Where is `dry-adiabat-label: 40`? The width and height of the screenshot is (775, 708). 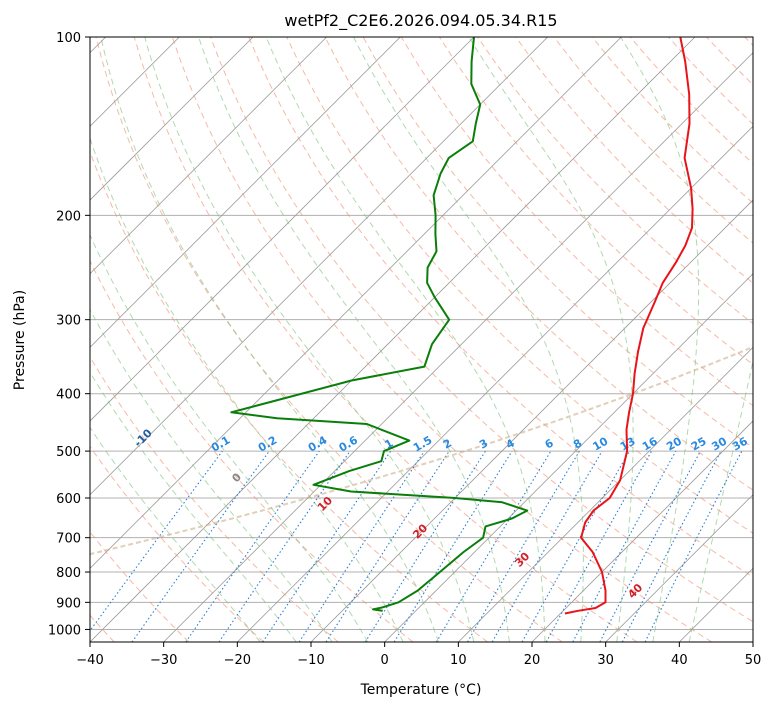
dry-adiabat-label: 40 is located at coordinates (635, 591).